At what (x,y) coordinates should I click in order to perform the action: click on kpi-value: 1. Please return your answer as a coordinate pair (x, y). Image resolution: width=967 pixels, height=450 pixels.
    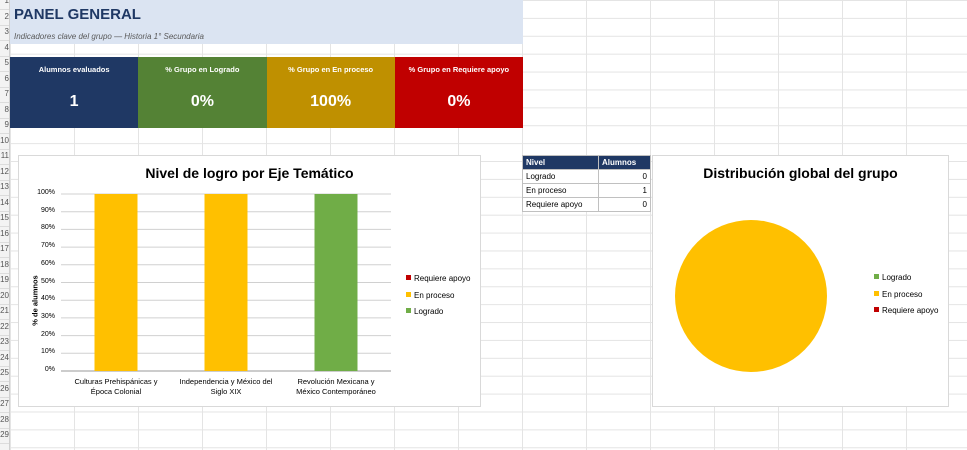
    Looking at the image, I should click on (74, 101).